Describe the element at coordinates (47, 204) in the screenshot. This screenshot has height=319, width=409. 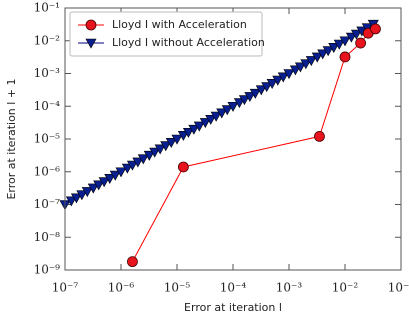
I see `y-tick-label: 10⁻⁷` at that location.